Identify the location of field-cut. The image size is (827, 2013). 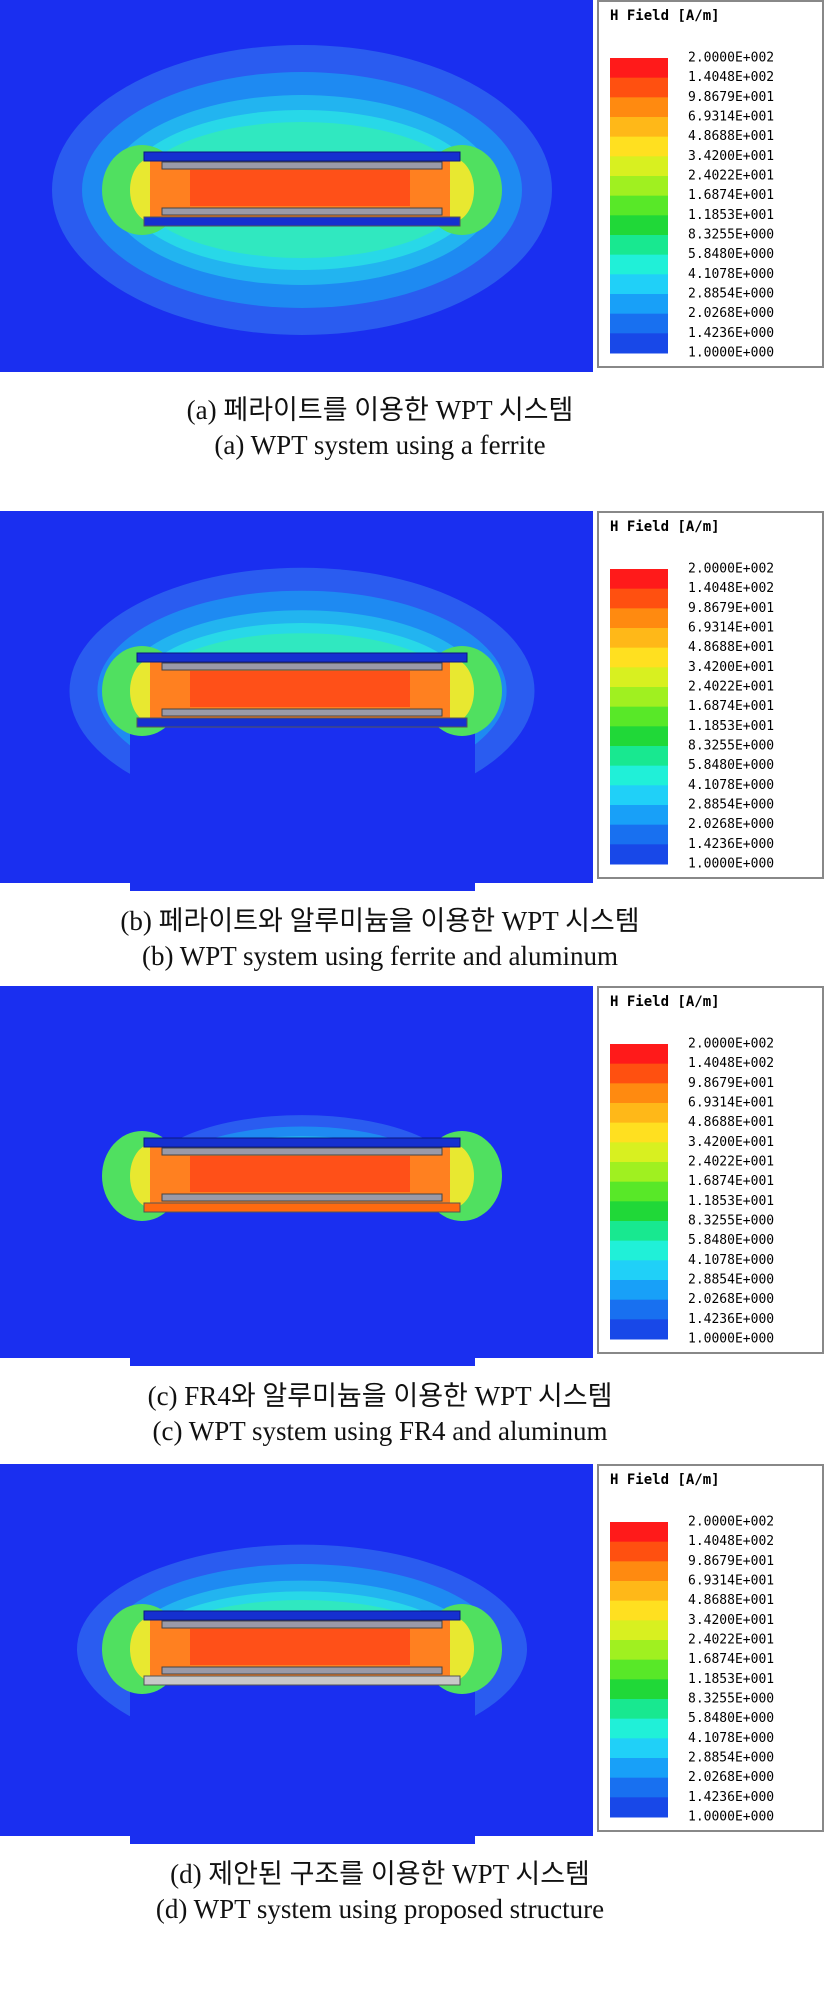
(302, 1285).